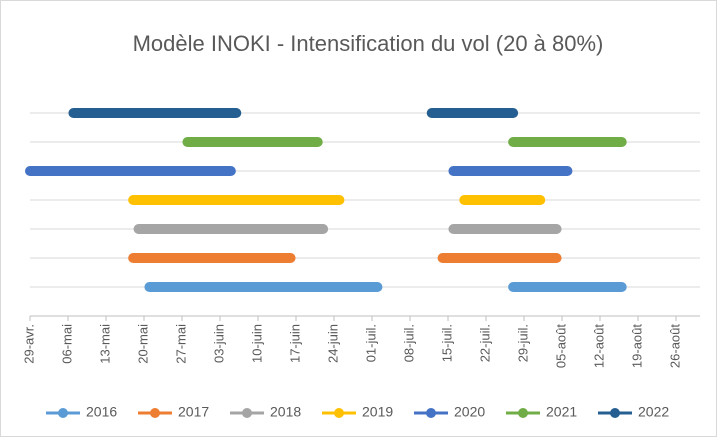  I want to click on x-tick-label: 06-mai, so click(66, 344).